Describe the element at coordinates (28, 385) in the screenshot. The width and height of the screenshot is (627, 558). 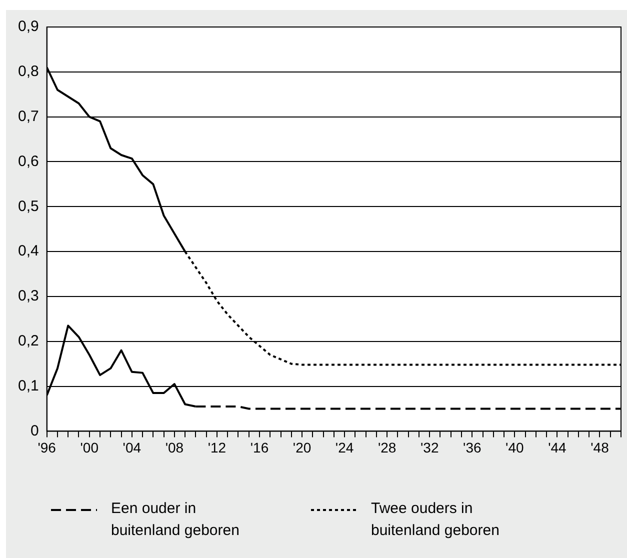
I see `y-tick-label: 0,1` at that location.